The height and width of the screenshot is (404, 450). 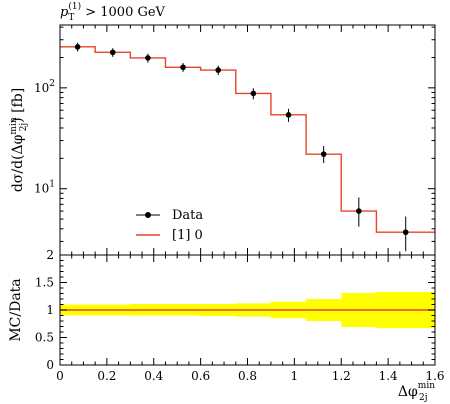 I want to click on title-rest: > 1000 GeV, so click(x=123, y=12).